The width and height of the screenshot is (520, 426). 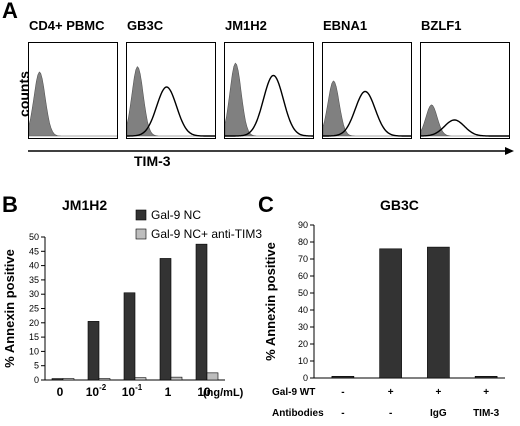 I want to click on y-tick-label: 70, so click(x=303, y=259).